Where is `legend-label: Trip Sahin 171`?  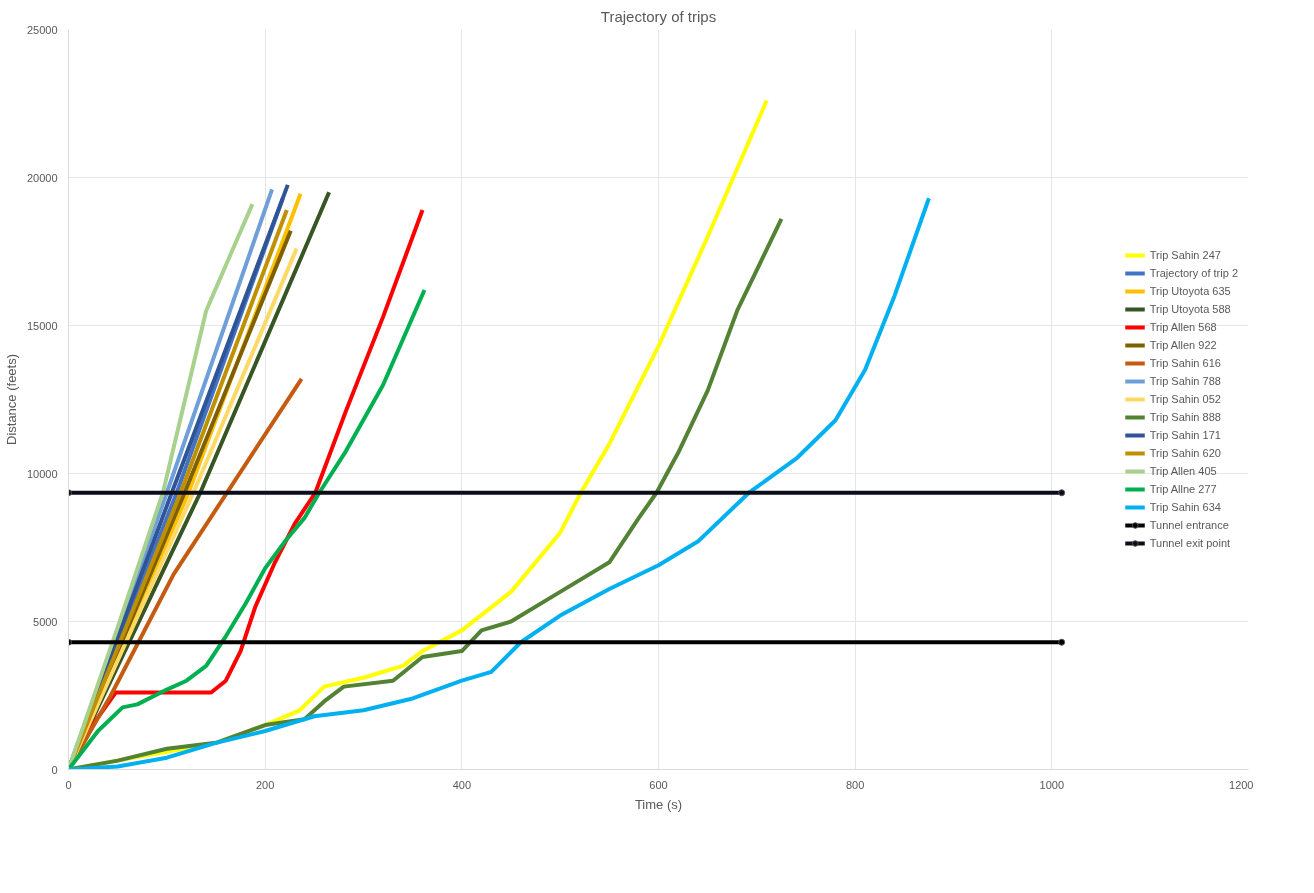
legend-label: Trip Sahin 171 is located at coordinates (1185, 435).